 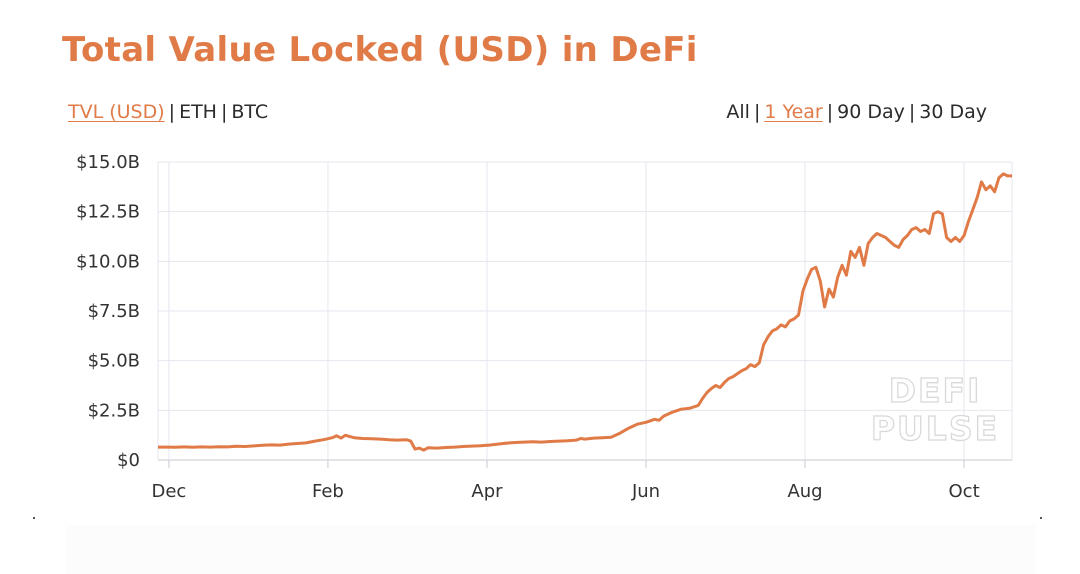 I want to click on y-tick-label: $5.0B, so click(x=114, y=361).